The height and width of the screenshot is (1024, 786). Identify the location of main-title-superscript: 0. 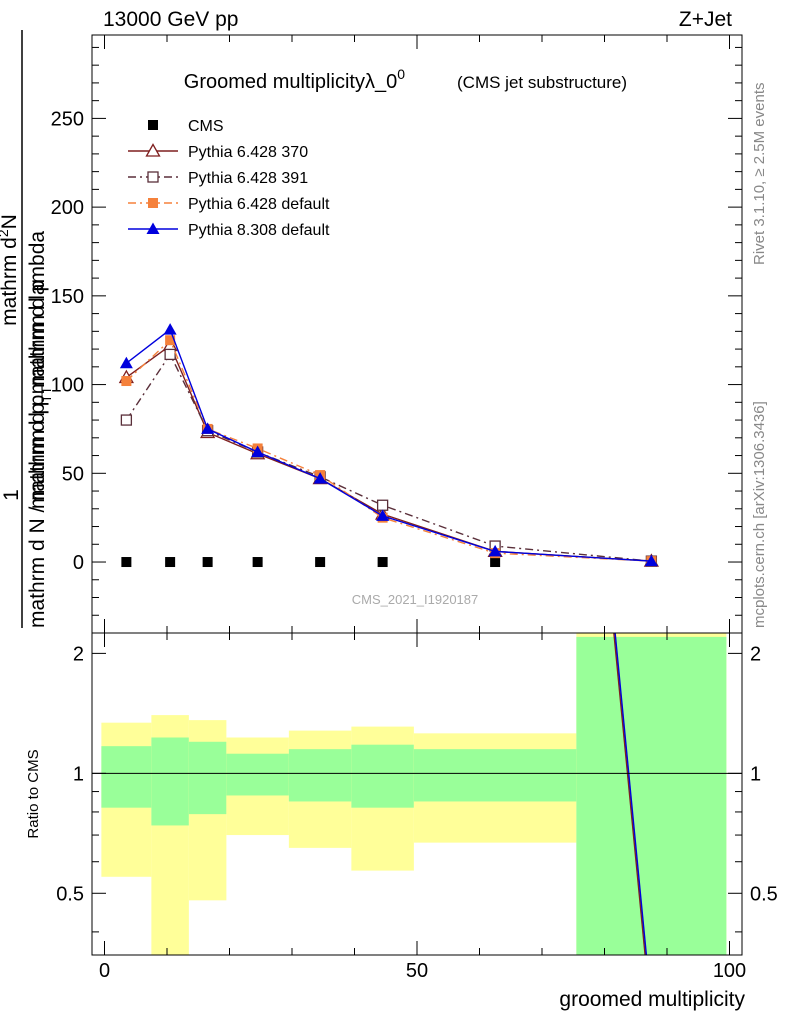
(401, 74).